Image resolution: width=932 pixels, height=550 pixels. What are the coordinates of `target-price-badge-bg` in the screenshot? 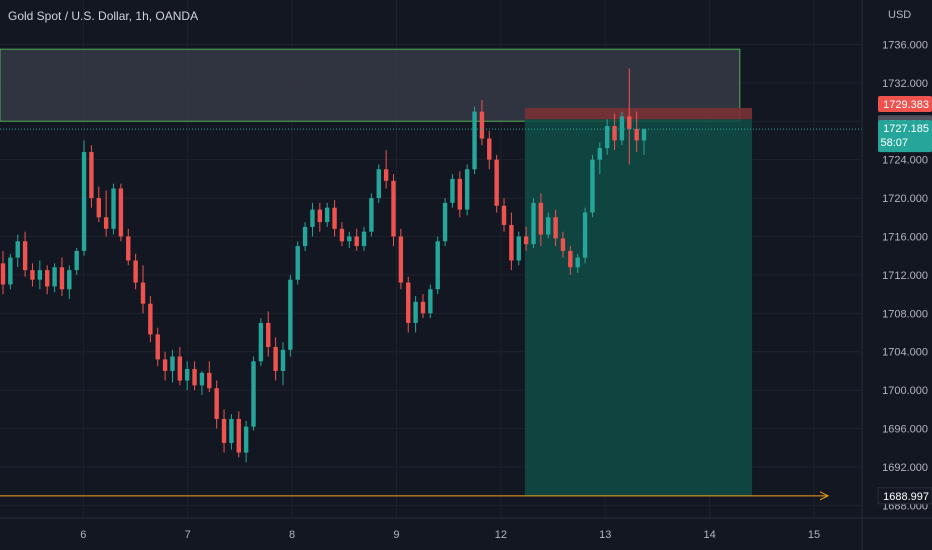 It's located at (905, 495).